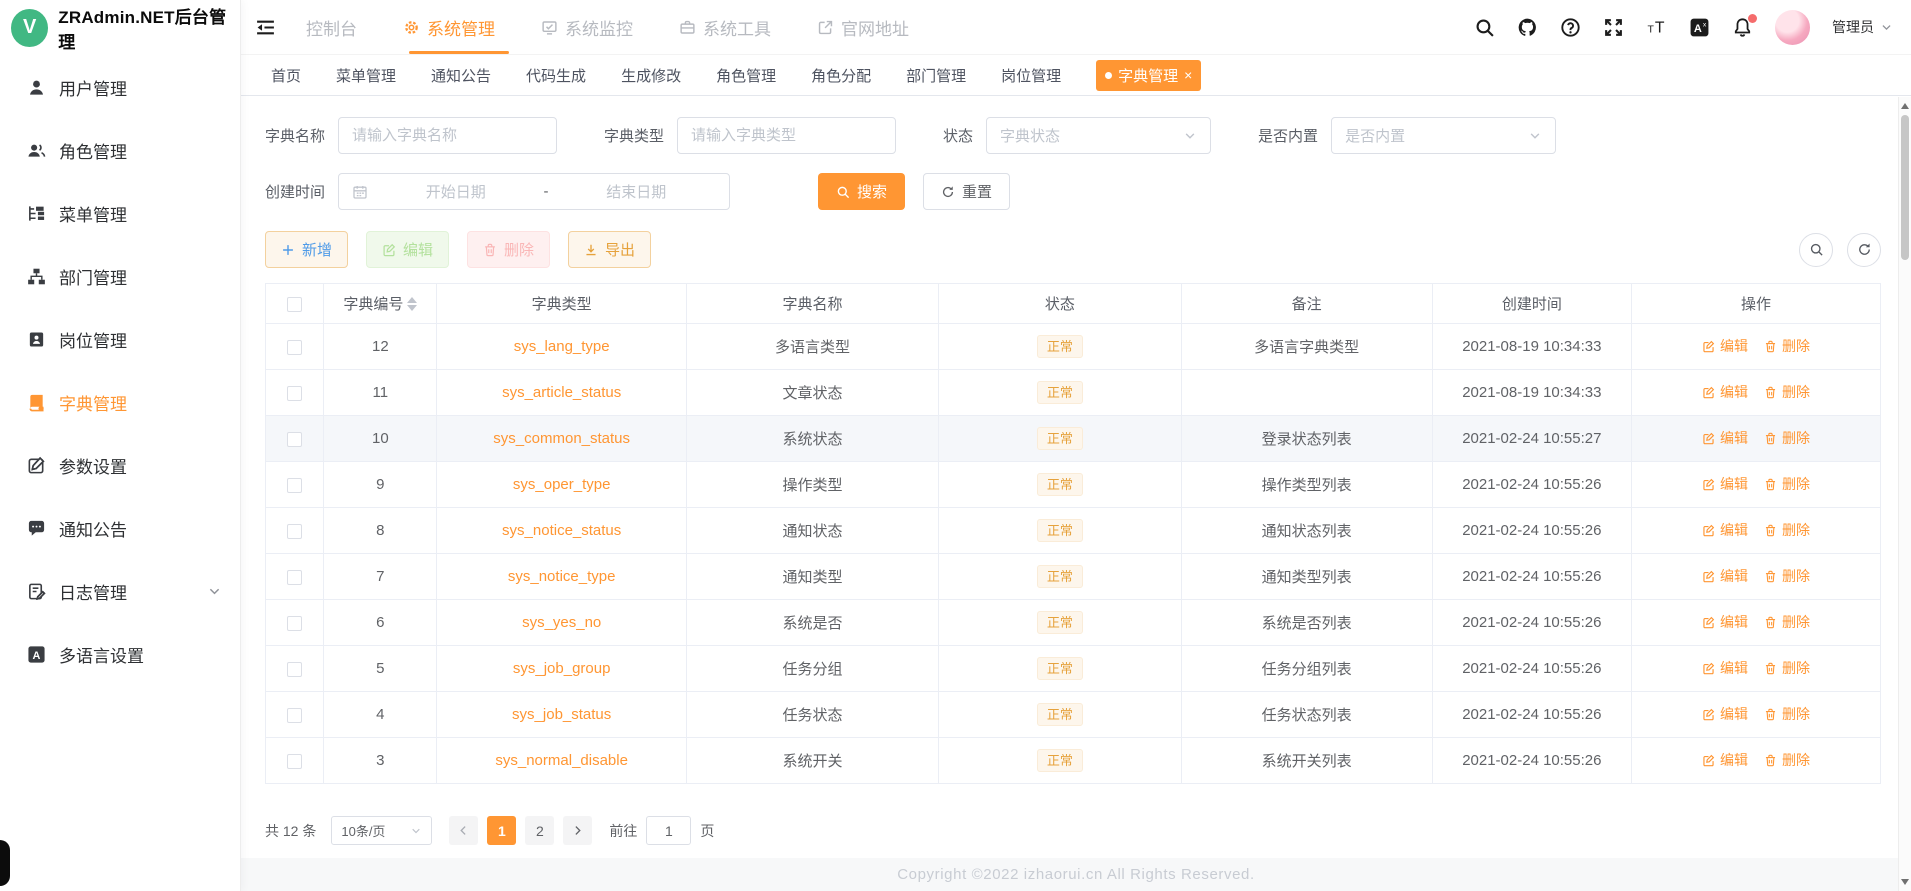 This screenshot has width=1911, height=891. Describe the element at coordinates (561, 484) in the screenshot. I see `dict-type-link: sys_oper_type` at that location.